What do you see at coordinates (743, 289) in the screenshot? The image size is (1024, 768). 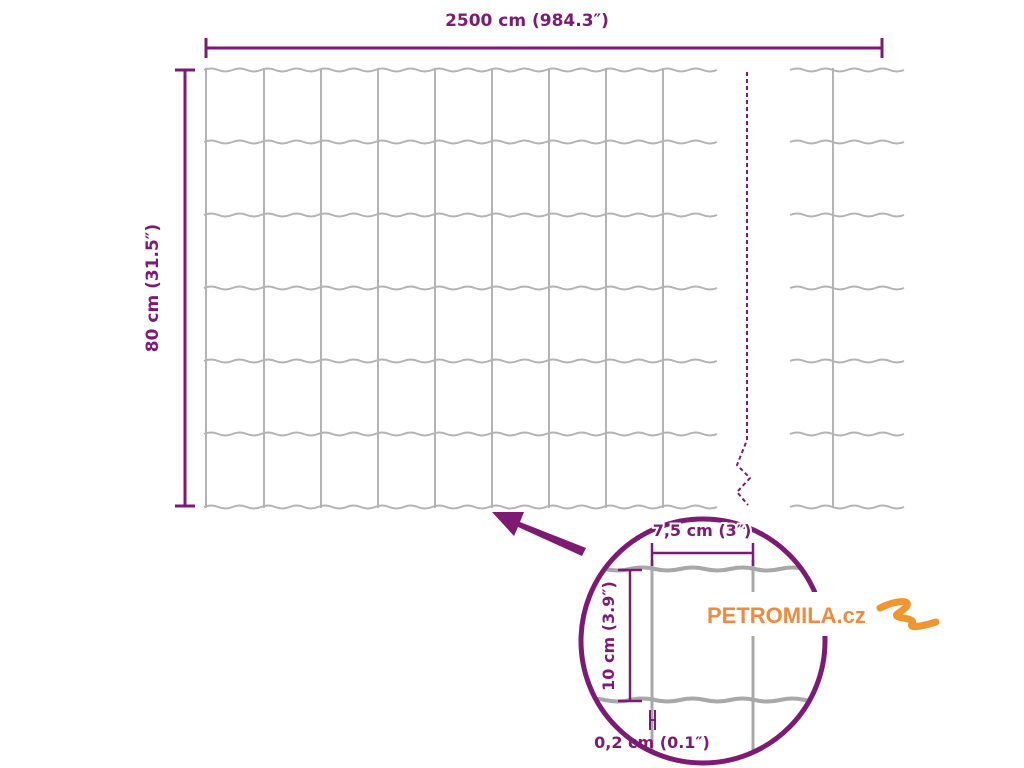 I see `break-line` at bounding box center [743, 289].